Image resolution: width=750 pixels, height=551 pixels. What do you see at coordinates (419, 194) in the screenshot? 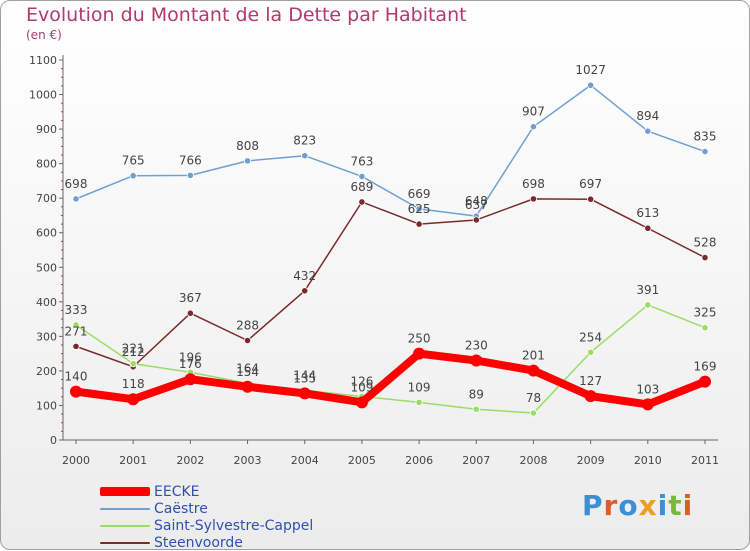
I see `data-label: 669` at bounding box center [419, 194].